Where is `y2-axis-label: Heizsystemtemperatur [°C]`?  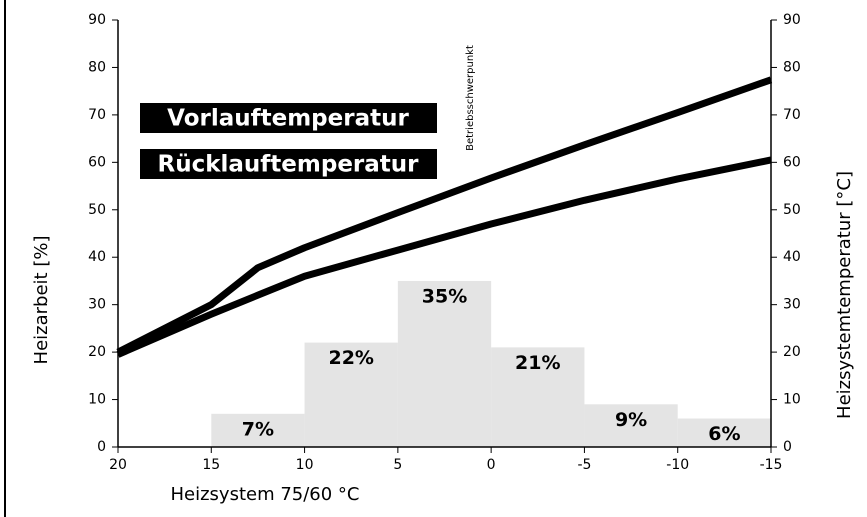
y2-axis-label: Heizsystemtemperatur [°C] is located at coordinates (844, 295).